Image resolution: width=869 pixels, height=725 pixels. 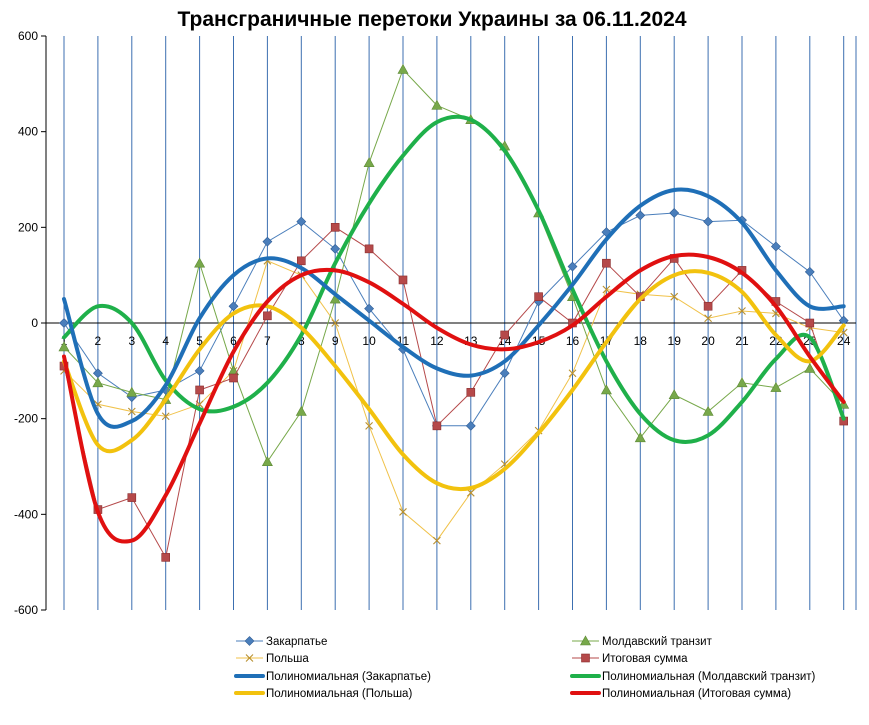 I want to click on x-tick-label: 24, so click(x=844, y=341).